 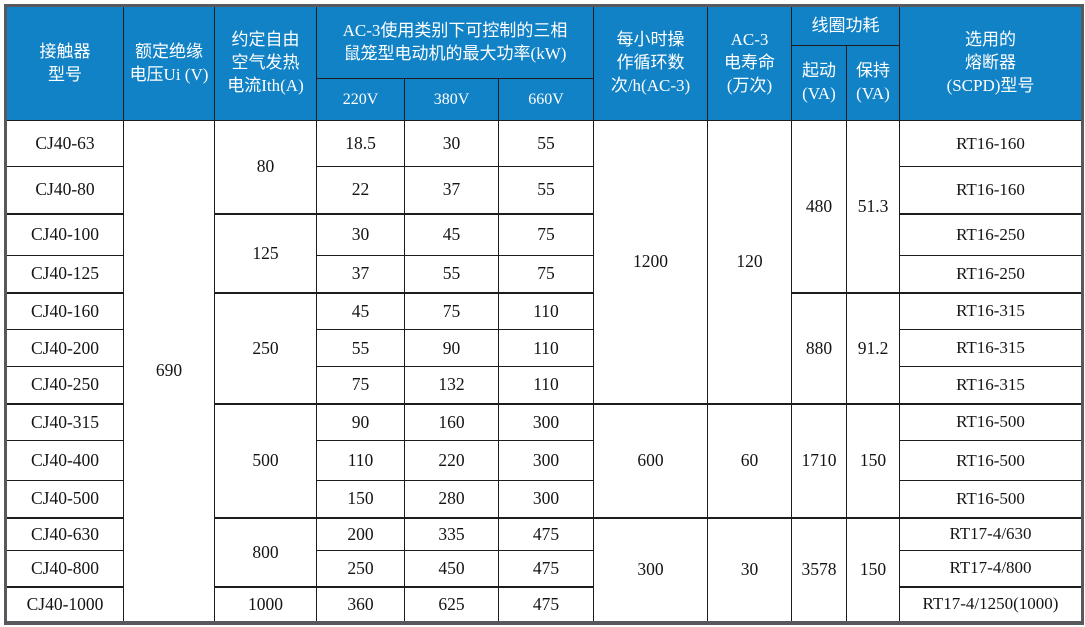 I want to click on cell-power-380v: 37, so click(x=451, y=190).